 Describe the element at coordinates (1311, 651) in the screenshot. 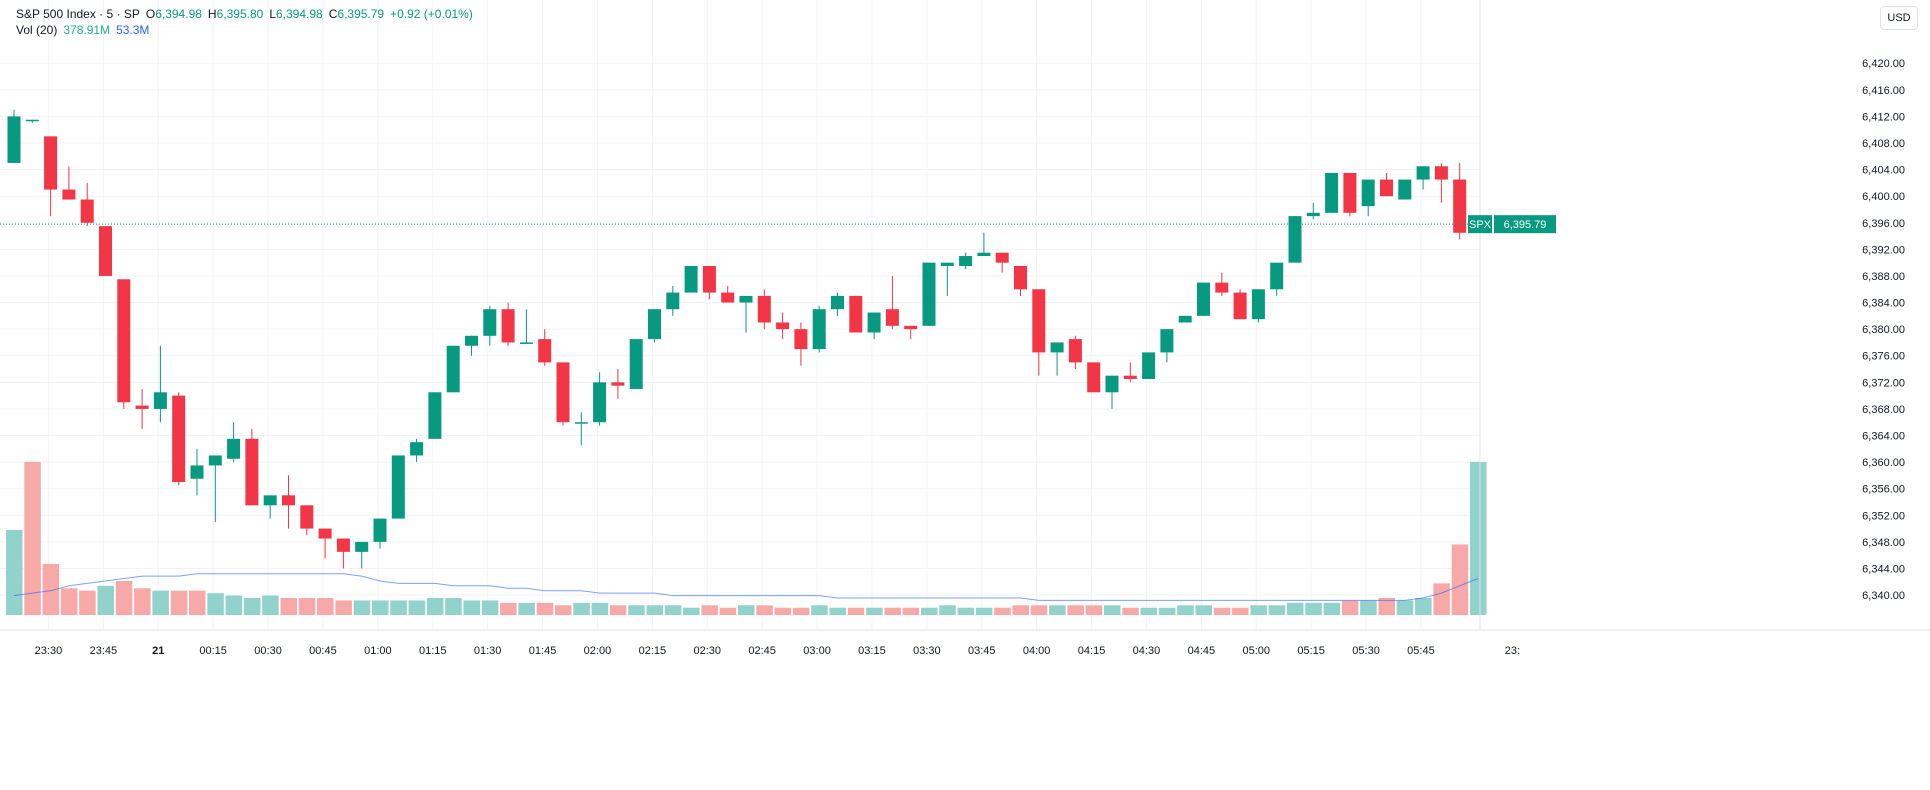

I see `time-tick-label: 05:15` at that location.